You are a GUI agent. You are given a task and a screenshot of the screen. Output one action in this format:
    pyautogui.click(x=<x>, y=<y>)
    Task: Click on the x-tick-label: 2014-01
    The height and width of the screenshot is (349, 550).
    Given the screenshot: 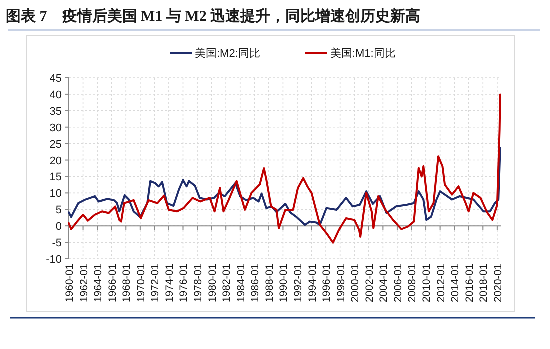 What is the action you would take?
    pyautogui.click(x=456, y=283)
    